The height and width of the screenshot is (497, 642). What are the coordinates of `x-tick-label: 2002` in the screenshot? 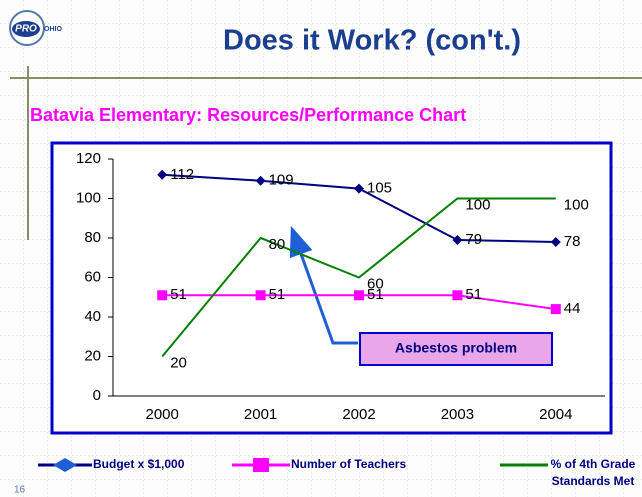 It's located at (358, 414).